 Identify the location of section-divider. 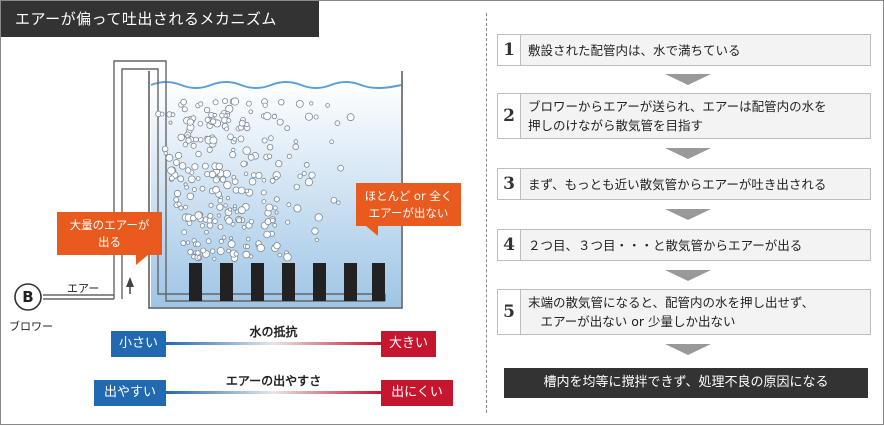
(486, 213).